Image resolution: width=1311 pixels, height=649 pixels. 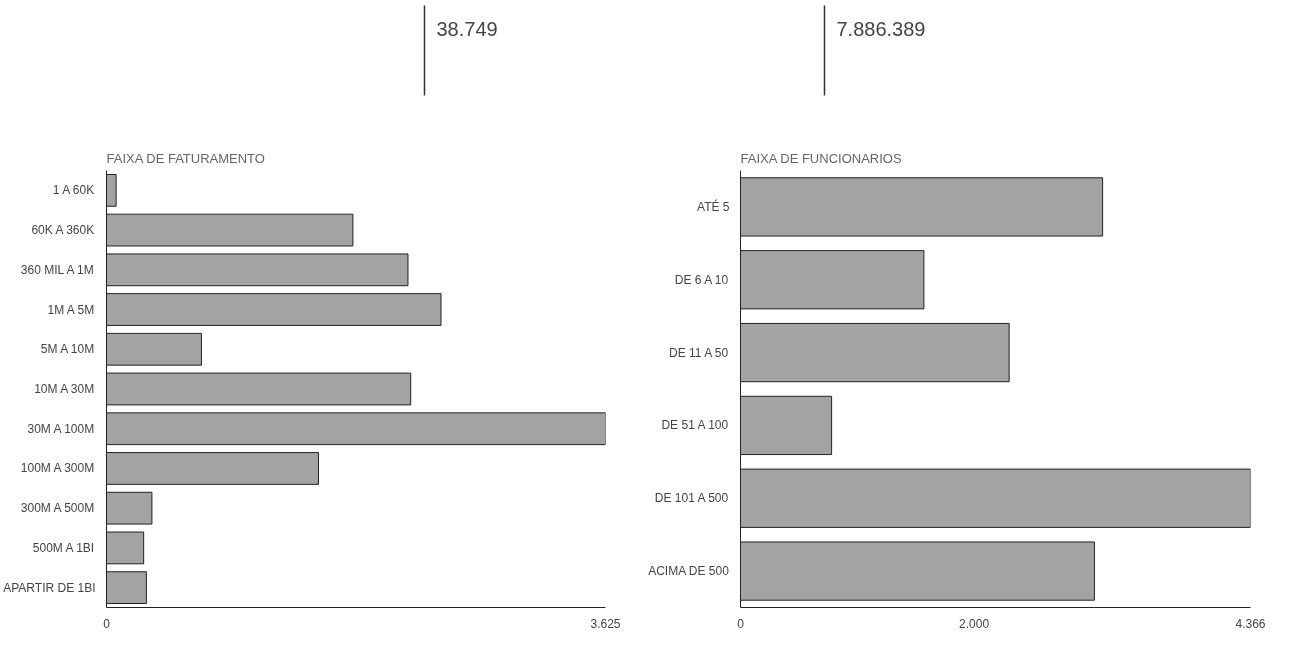 I want to click on text: 7.886.389, so click(x=881, y=28).